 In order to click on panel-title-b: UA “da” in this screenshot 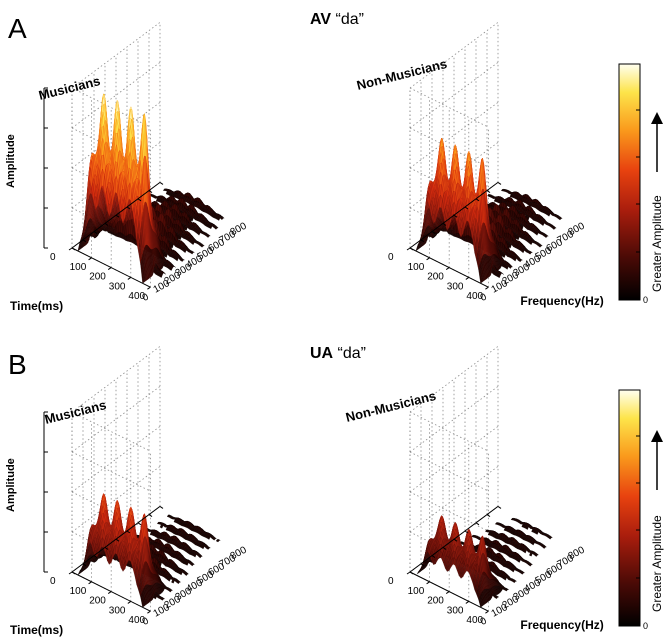, I will do `click(338, 353)`.